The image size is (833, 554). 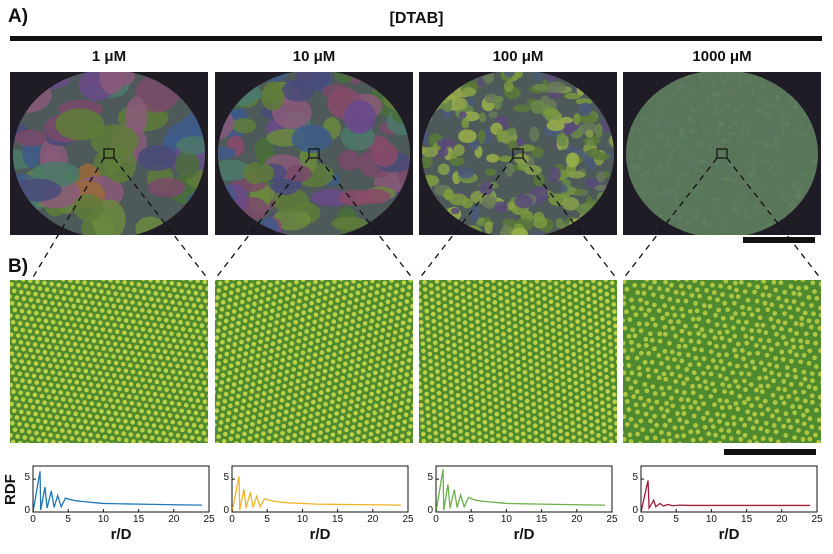 What do you see at coordinates (779, 240) in the screenshot?
I see `scale-bar-a` at bounding box center [779, 240].